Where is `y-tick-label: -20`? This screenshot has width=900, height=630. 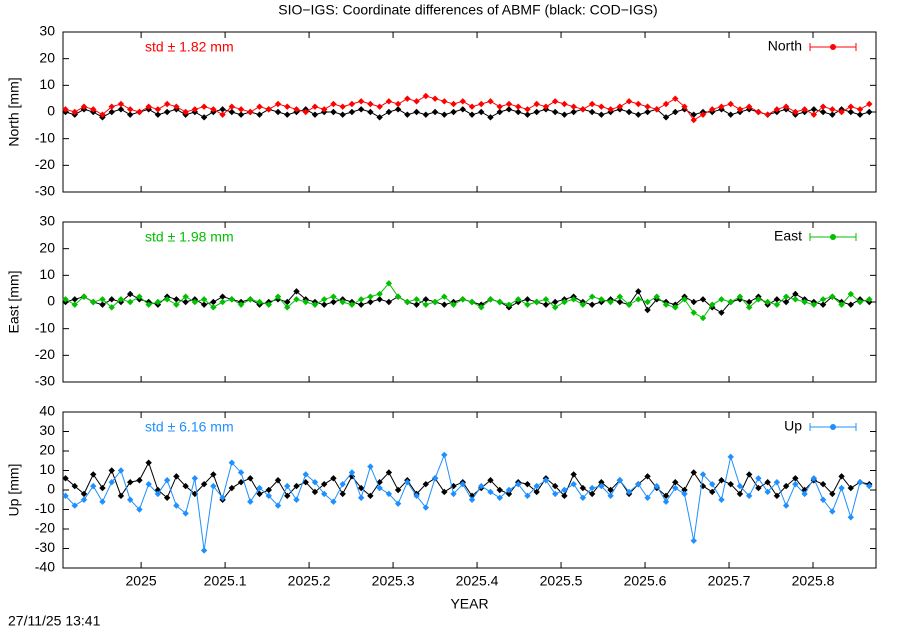 y-tick-label: -20 is located at coordinates (45, 164).